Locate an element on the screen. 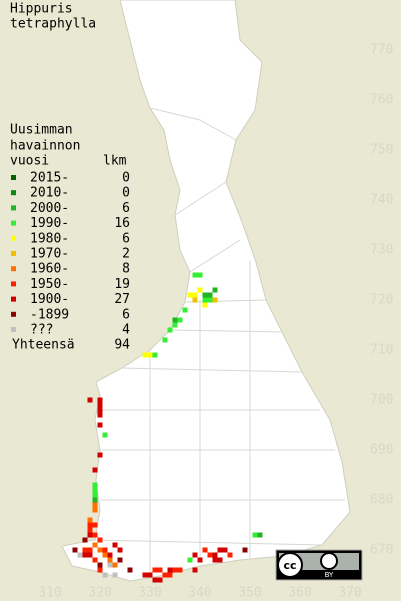 The height and width of the screenshot is (601, 401). title-line: tetraphylla is located at coordinates (53, 24).